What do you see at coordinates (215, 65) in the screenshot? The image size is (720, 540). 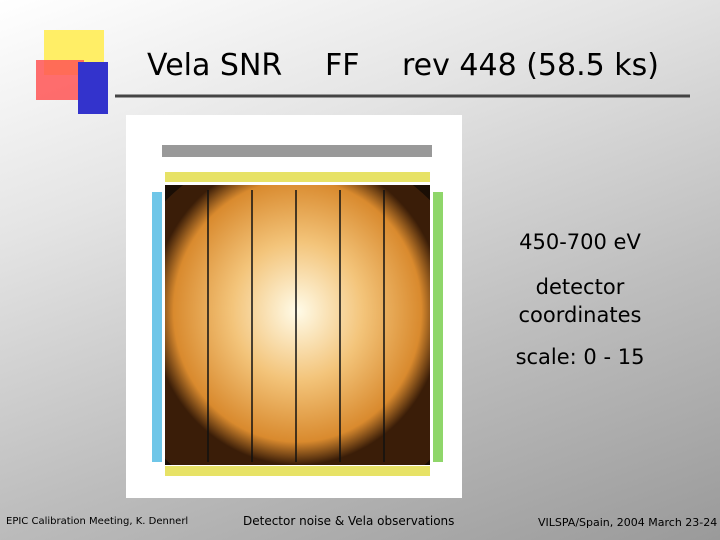 I see `title-target: Vela SNR` at bounding box center [215, 65].